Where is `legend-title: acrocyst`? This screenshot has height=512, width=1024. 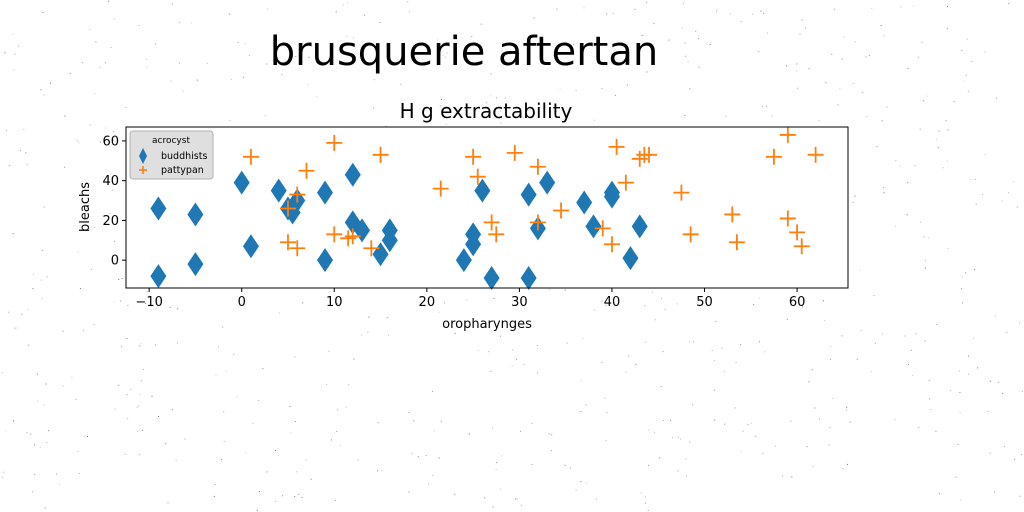 legend-title: acrocyst is located at coordinates (171, 141).